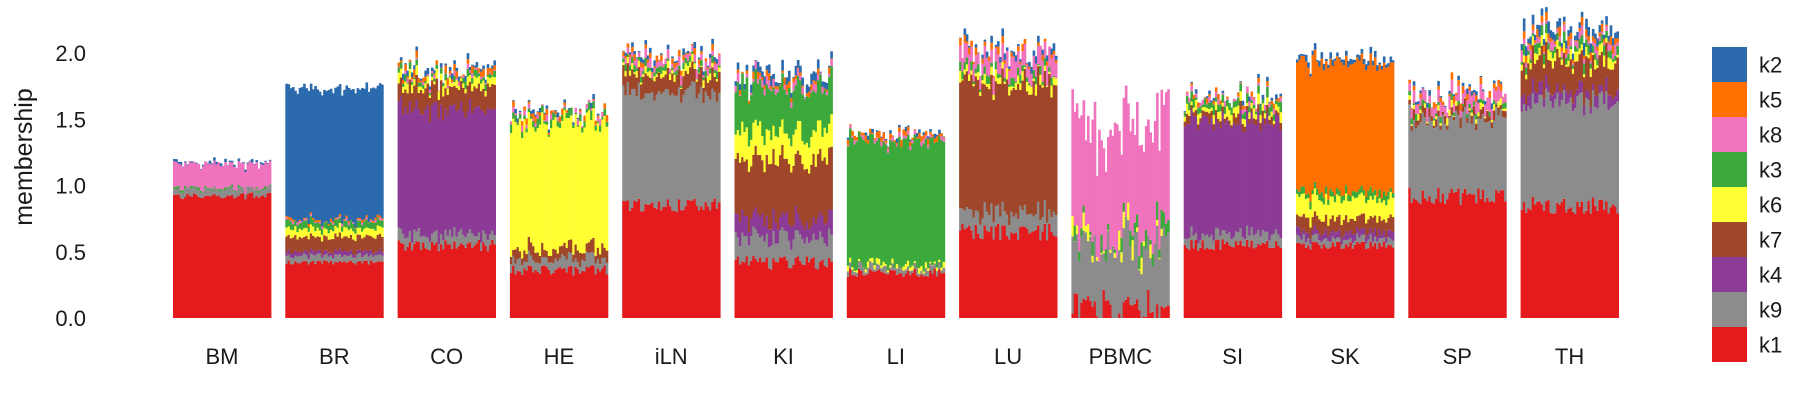  I want to click on x-tick-label: KI, so click(783, 356).